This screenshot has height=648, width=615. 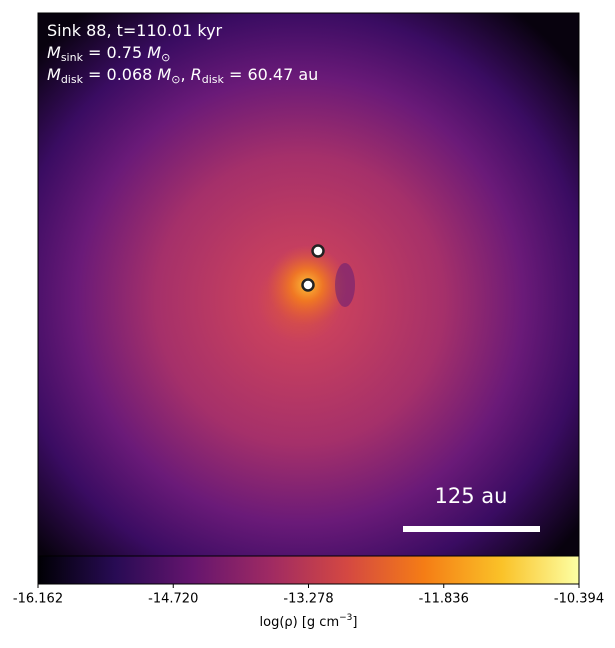 What do you see at coordinates (579, 599) in the screenshot?
I see `tick-label: -10.394` at bounding box center [579, 599].